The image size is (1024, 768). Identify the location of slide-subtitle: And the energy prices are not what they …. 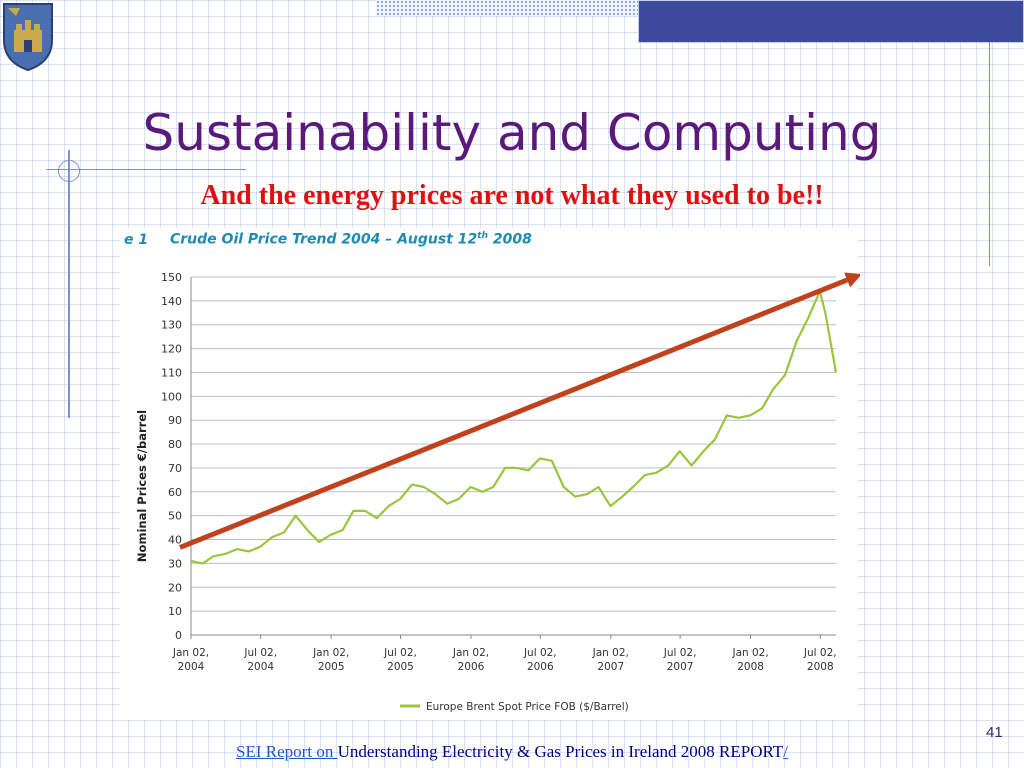
(512, 195).